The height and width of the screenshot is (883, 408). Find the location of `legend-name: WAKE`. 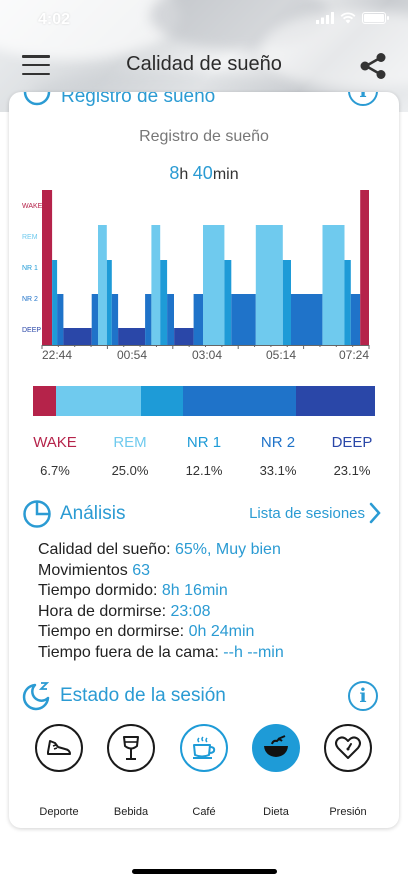

legend-name: WAKE is located at coordinates (55, 442).